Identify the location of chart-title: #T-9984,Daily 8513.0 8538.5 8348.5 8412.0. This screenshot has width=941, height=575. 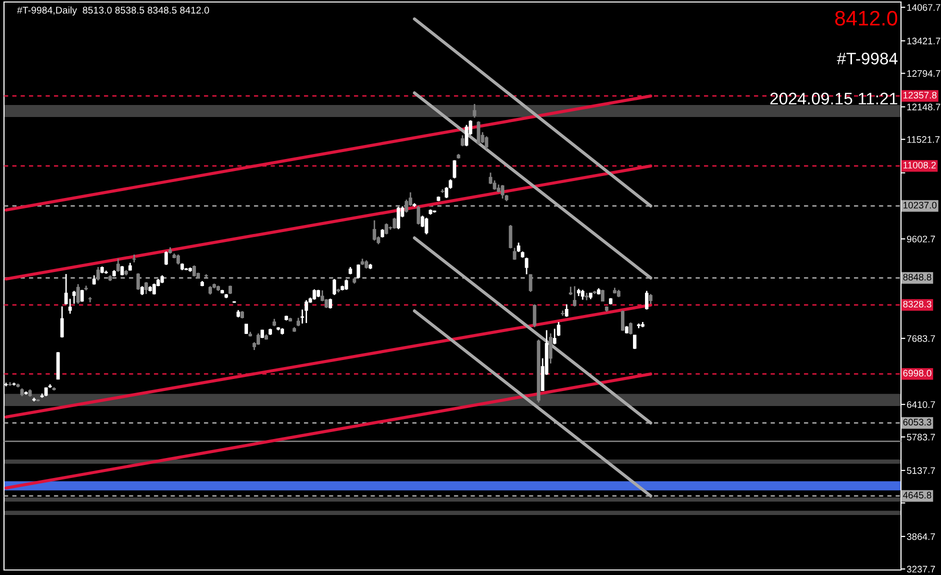
(113, 11).